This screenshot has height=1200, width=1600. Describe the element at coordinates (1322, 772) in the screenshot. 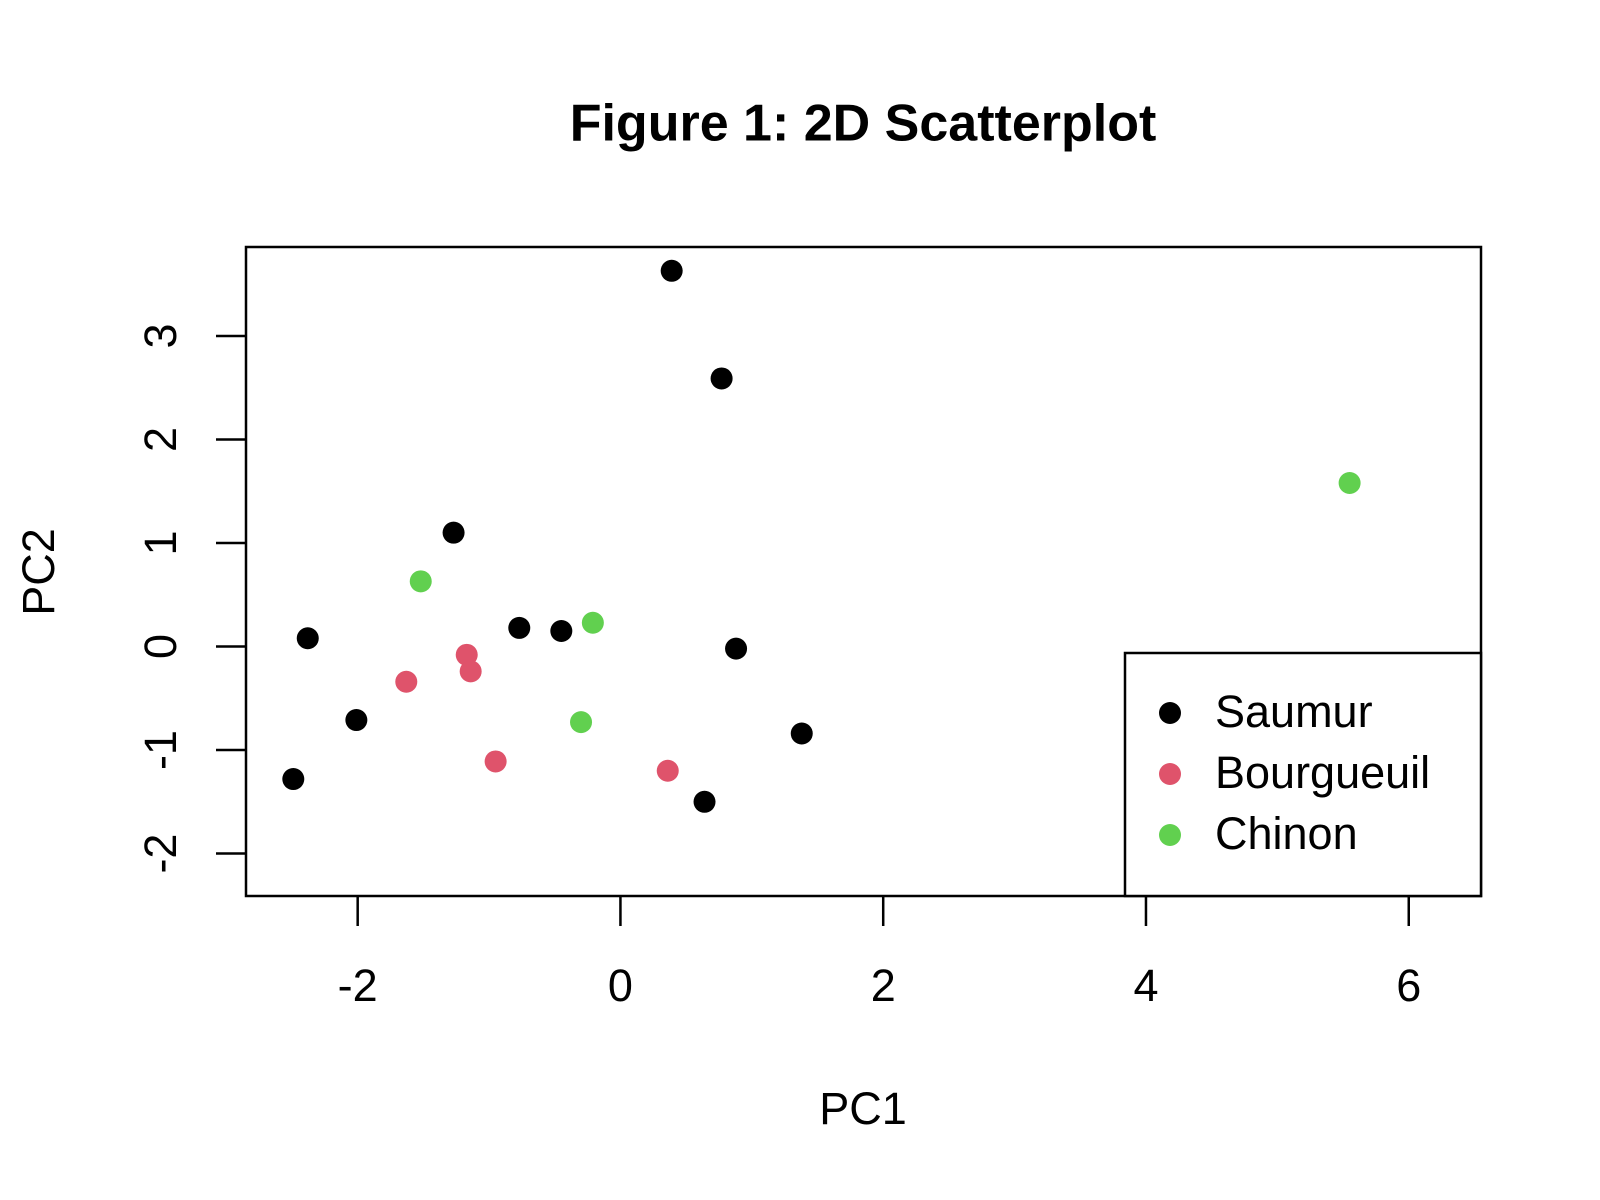

I see `legend-label: Bourgueuil` at that location.